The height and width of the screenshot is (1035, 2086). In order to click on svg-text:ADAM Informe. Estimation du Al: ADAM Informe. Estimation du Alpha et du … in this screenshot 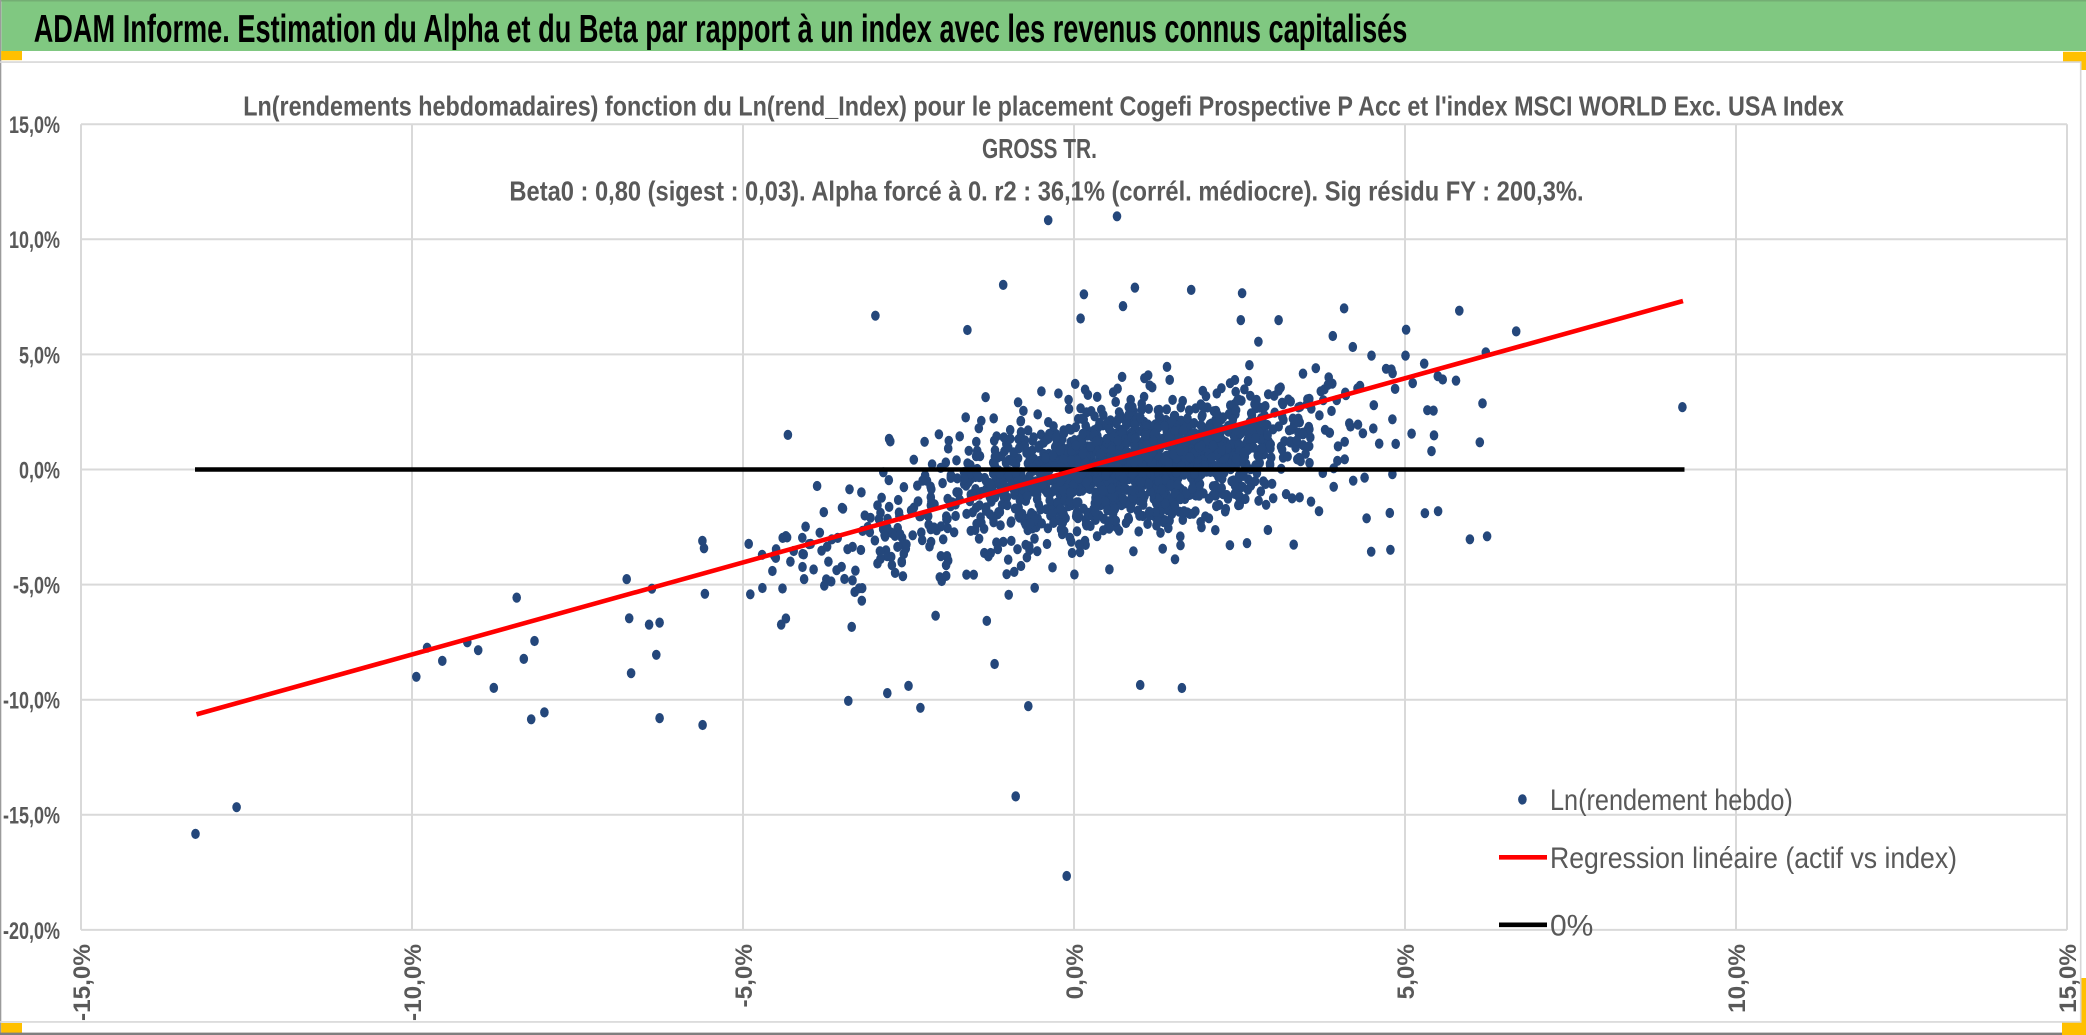, I will do `click(721, 29)`.